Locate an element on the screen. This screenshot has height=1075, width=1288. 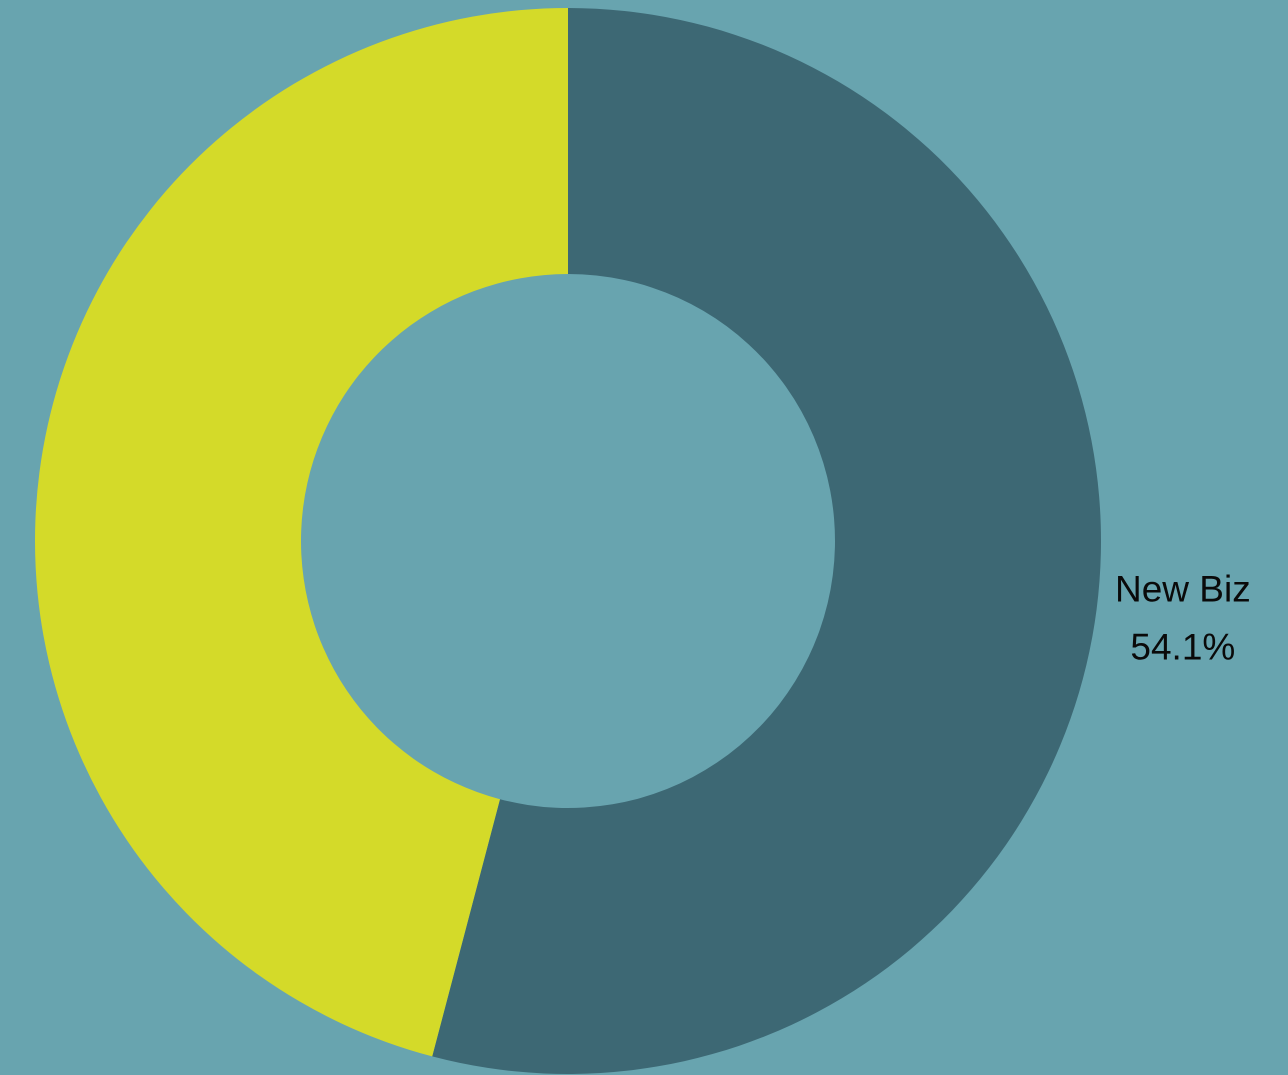
slice-label: New Biz is located at coordinates (1183, 588).